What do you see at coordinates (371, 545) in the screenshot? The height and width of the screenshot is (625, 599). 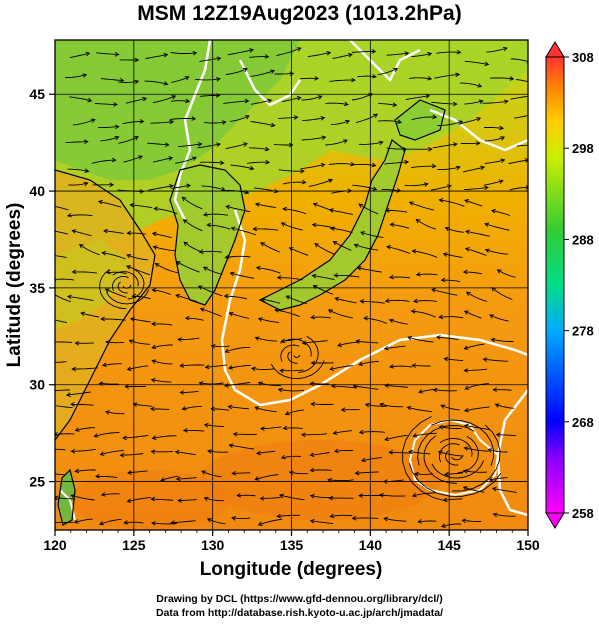 I see `x-tick-label: 140` at bounding box center [371, 545].